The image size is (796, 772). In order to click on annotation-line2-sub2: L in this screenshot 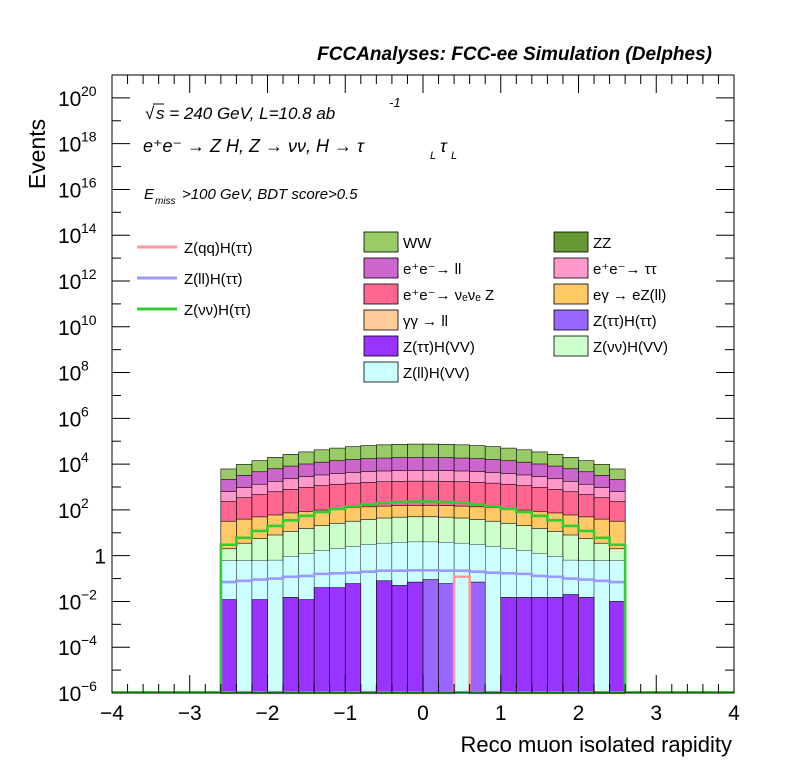, I will do `click(454, 156)`.